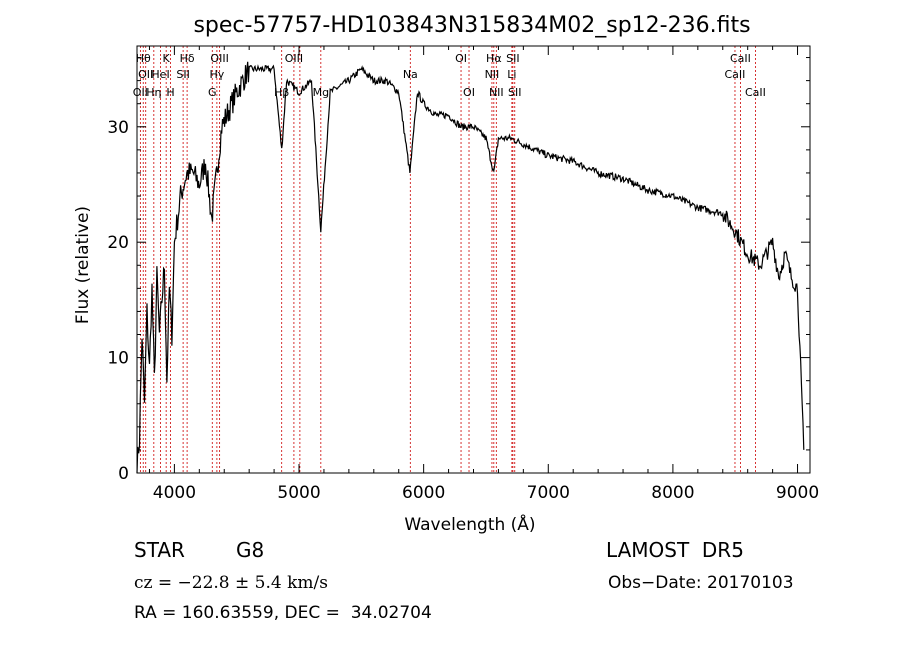 The image size is (900, 649). Describe the element at coordinates (118, 359) in the screenshot. I see `y-tick-label-1: 10` at that location.